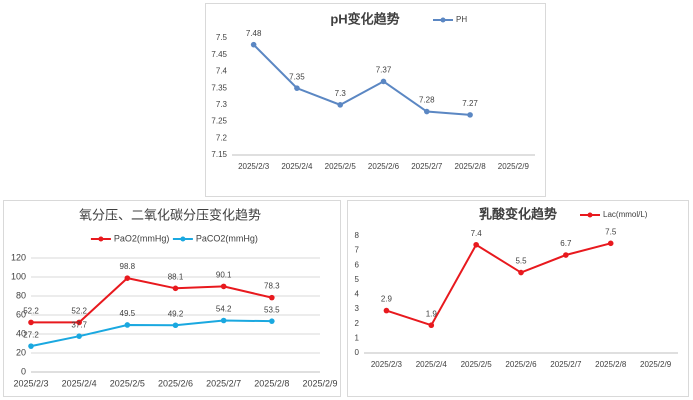  Describe the element at coordinates (222, 137) in the screenshot. I see `y-tick-label: 7.2` at that location.